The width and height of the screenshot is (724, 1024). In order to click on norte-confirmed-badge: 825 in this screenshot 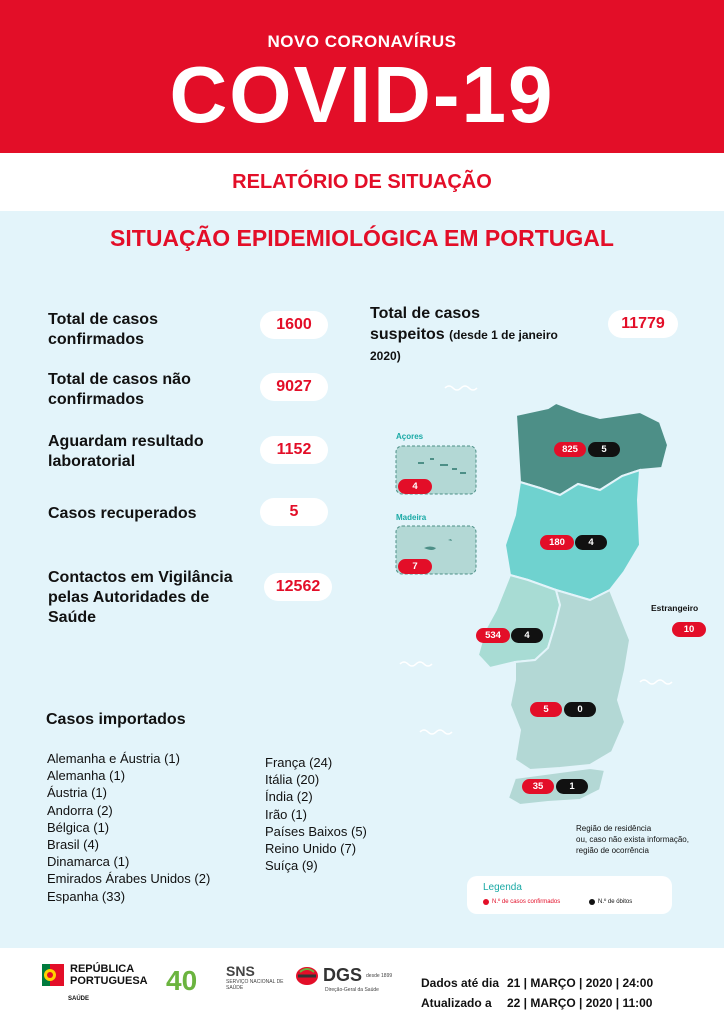, I will do `click(570, 449)`.